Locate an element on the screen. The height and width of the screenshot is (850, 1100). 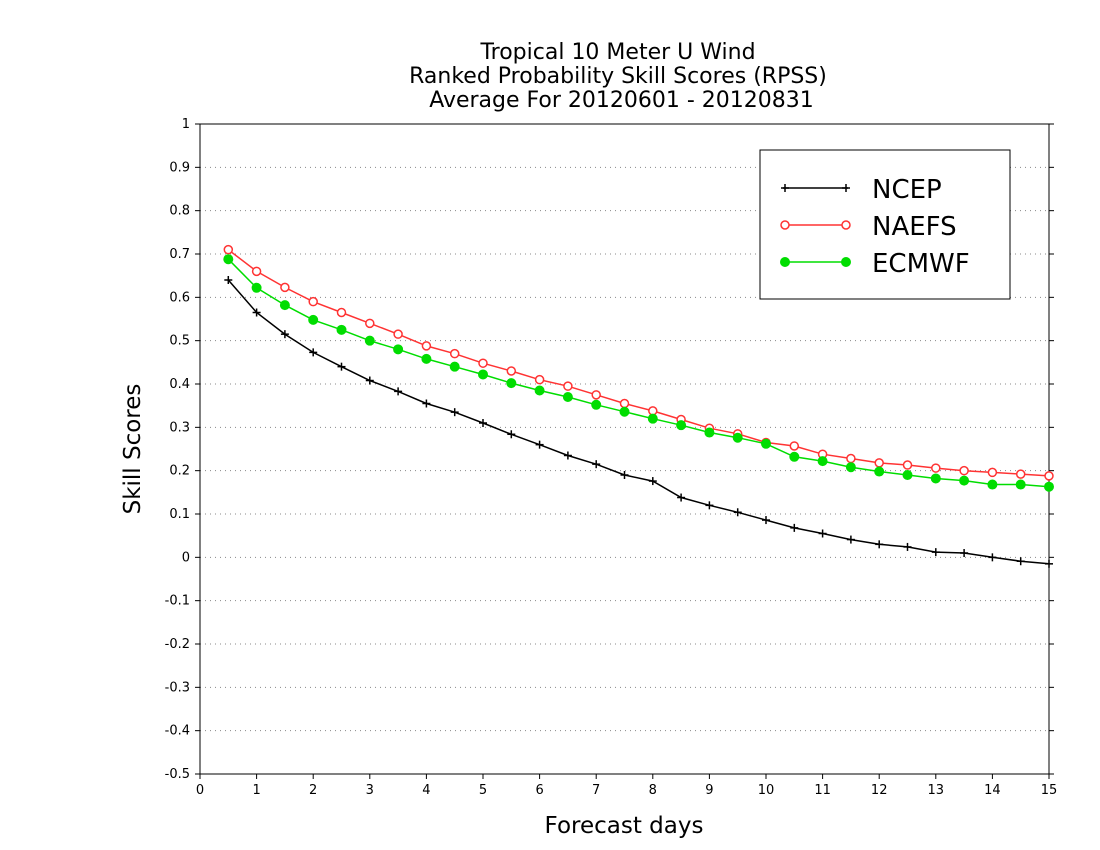
y-tick-label: 0 is located at coordinates (186, 557).